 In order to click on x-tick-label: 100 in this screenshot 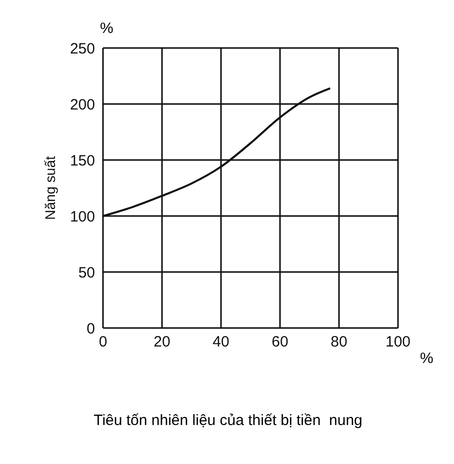, I will do `click(398, 342)`.